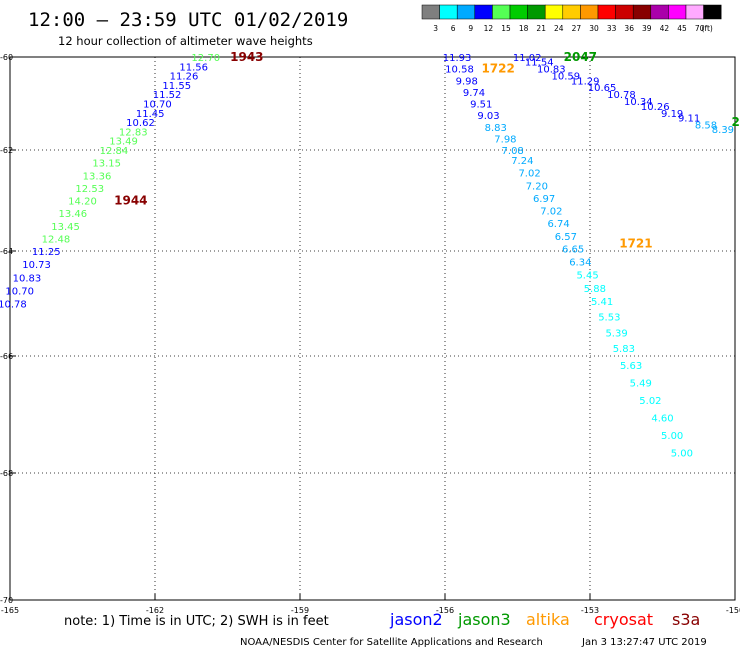  What do you see at coordinates (27, 278) in the screenshot?
I see `swh-point-s3a: 10.83` at bounding box center [27, 278].